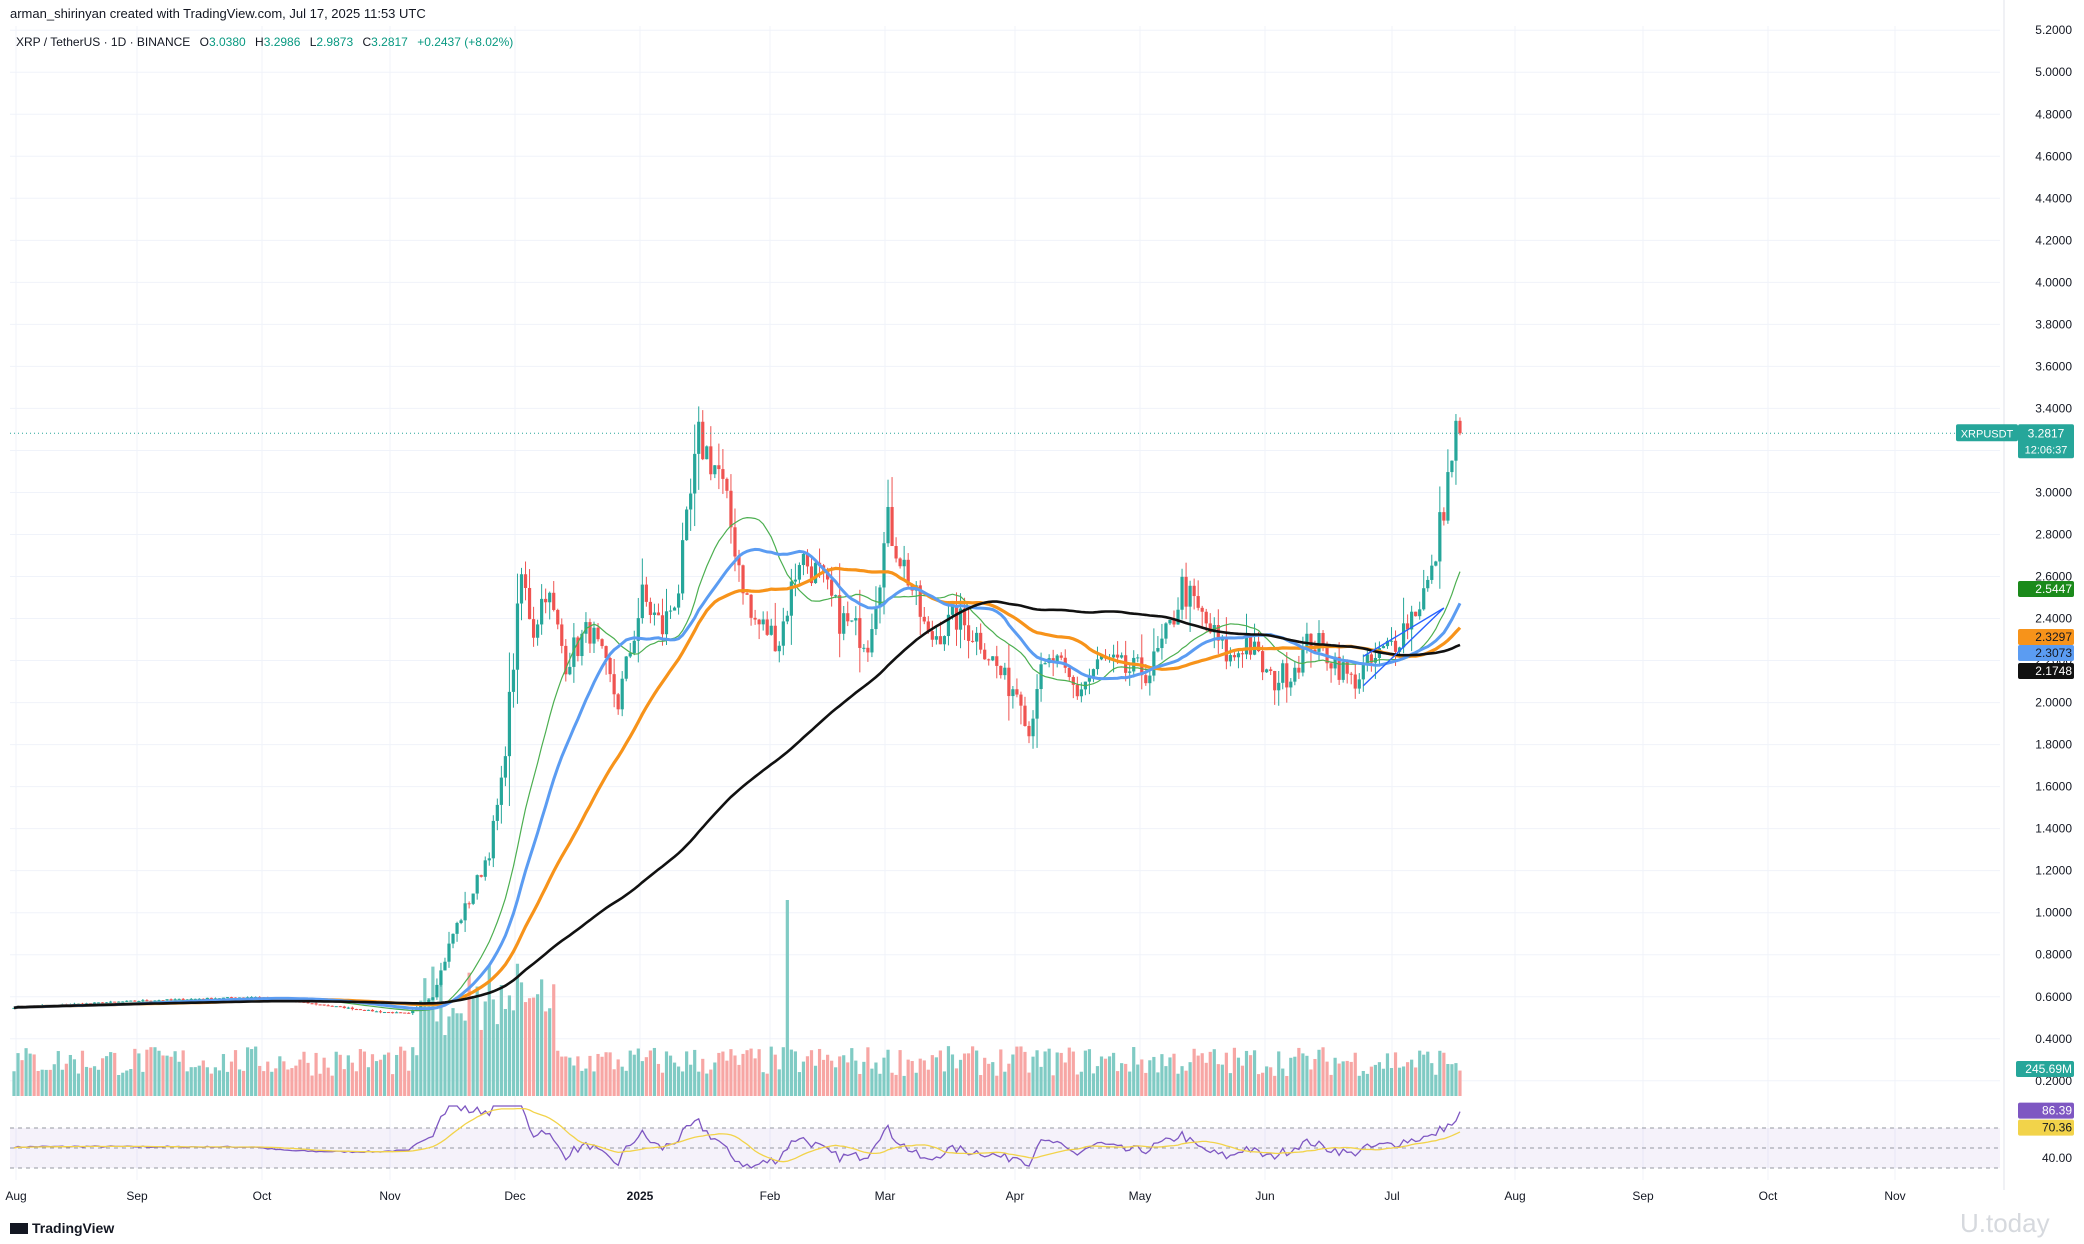 Image resolution: width=2084 pixels, height=1244 pixels. Describe the element at coordinates (2053, 366) in the screenshot. I see `price-tick-label: 3.6000` at that location.